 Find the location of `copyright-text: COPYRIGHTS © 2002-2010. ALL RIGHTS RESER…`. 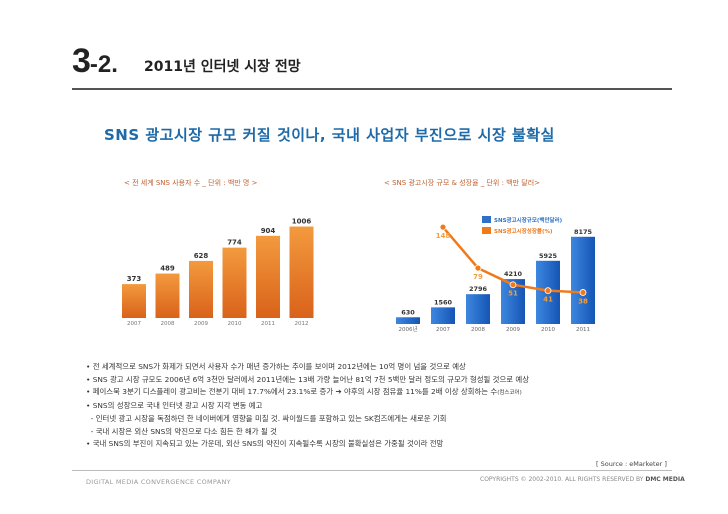

copyright-text: COPYRIGHTS © 2002-2010. ALL RIGHTS RESER… is located at coordinates (562, 479).